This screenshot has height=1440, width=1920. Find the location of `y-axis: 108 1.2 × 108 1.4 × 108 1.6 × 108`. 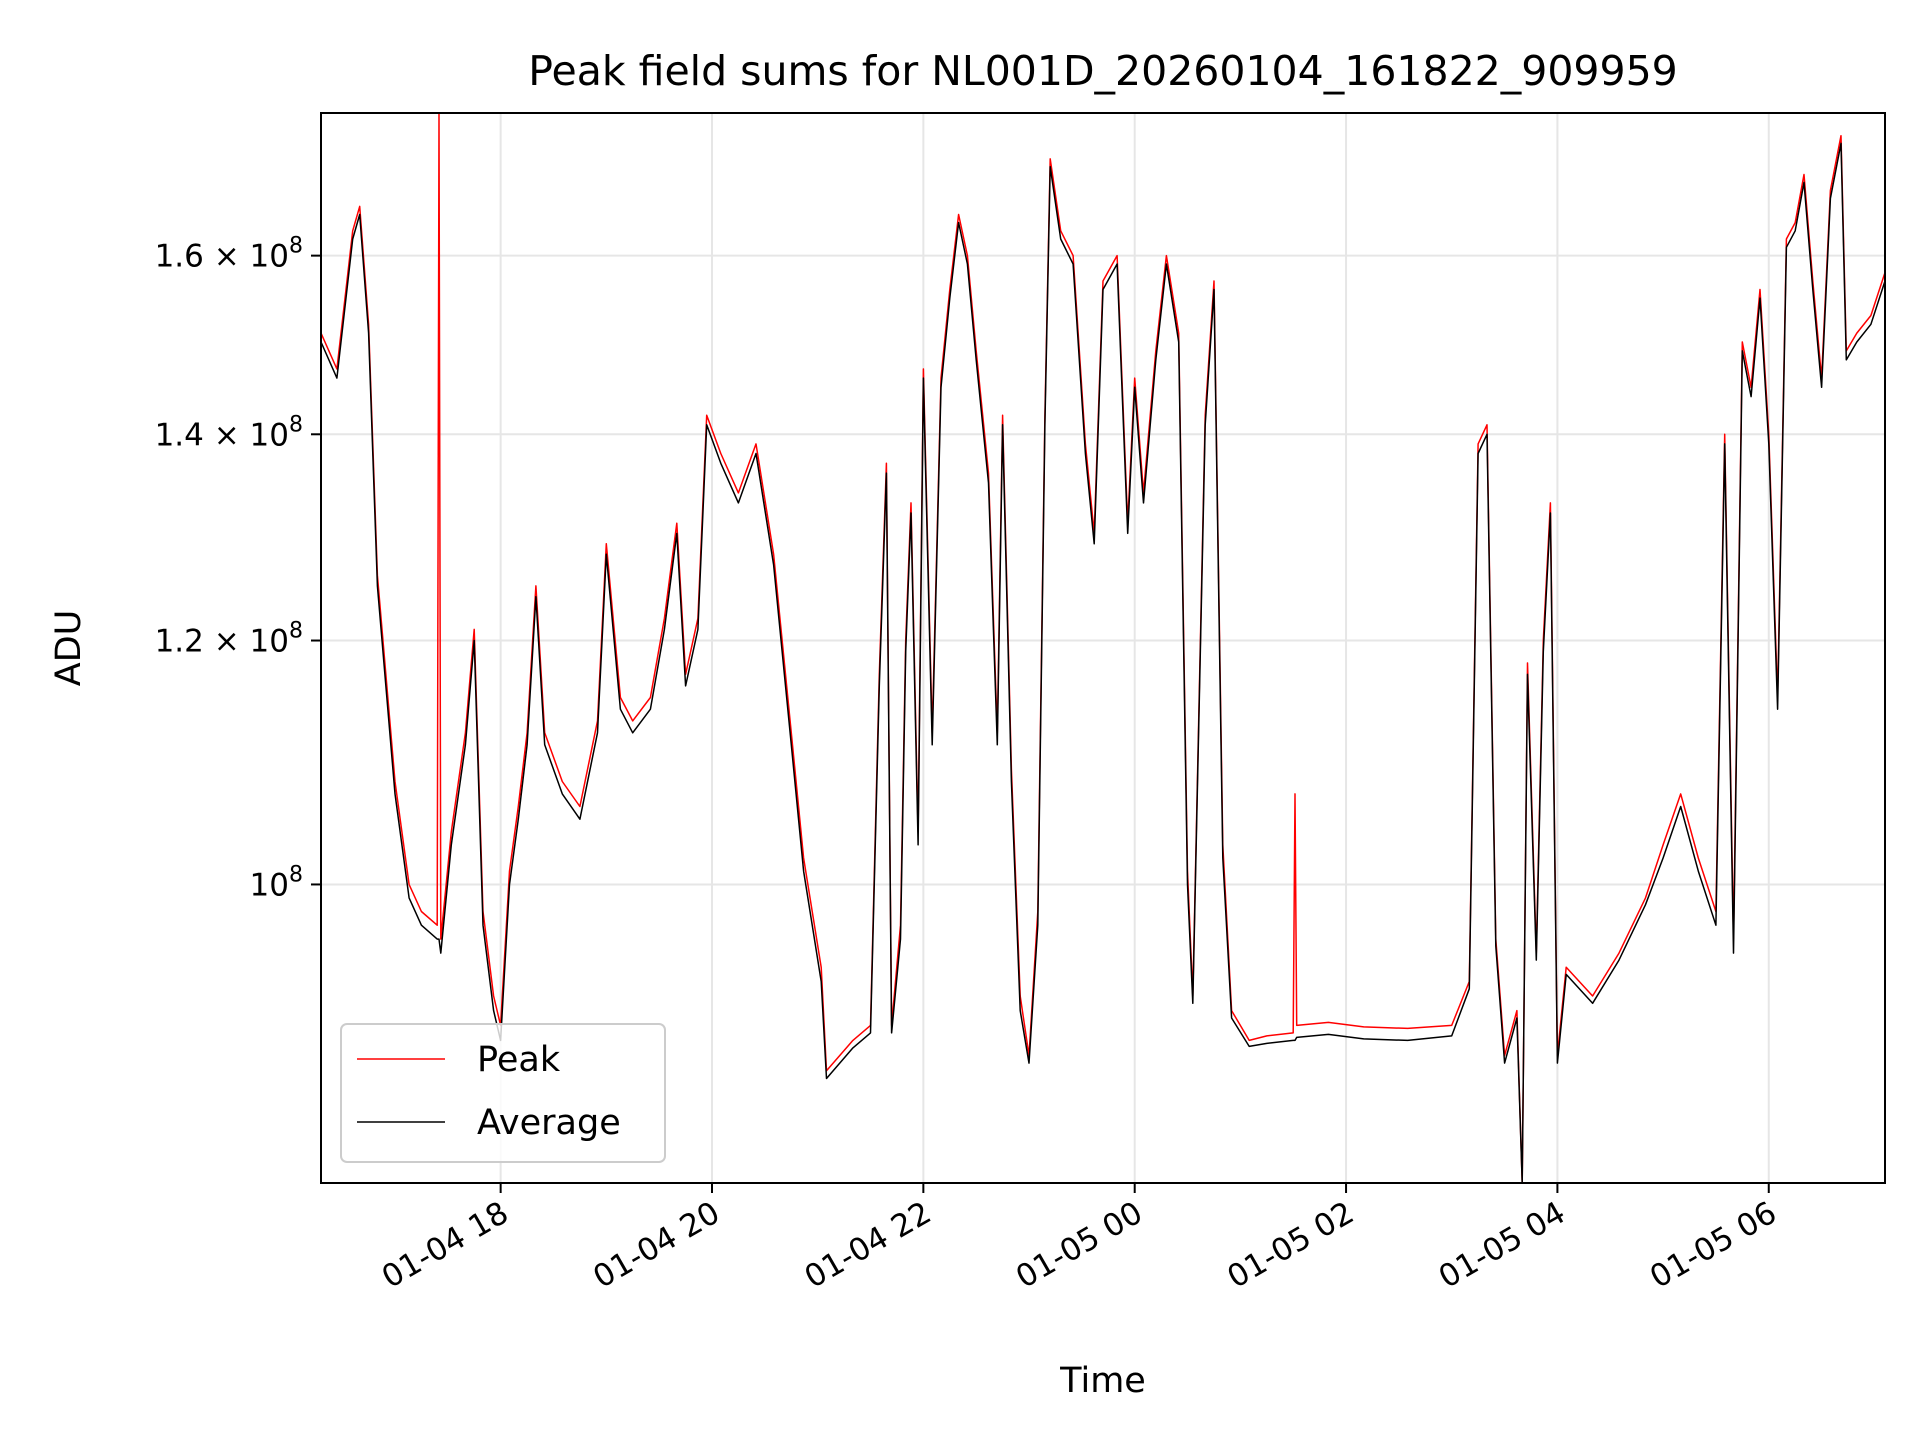

y-axis: 108 1.2 × 108 1.4 × 108 1.6 × 108 is located at coordinates (238, 568).